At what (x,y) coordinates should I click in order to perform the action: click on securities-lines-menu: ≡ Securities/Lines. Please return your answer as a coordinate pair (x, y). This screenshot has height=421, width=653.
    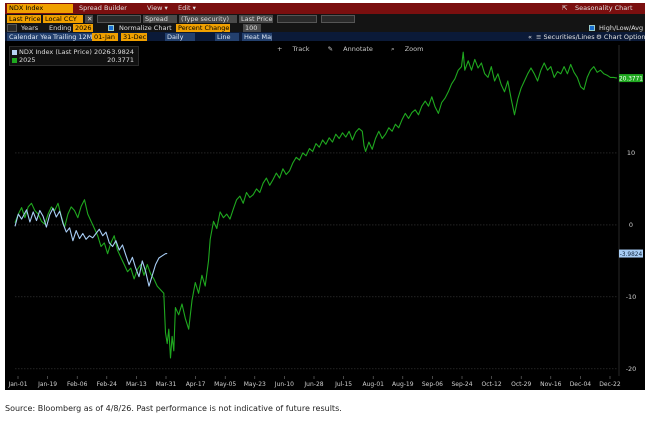
    Looking at the image, I should click on (565, 37).